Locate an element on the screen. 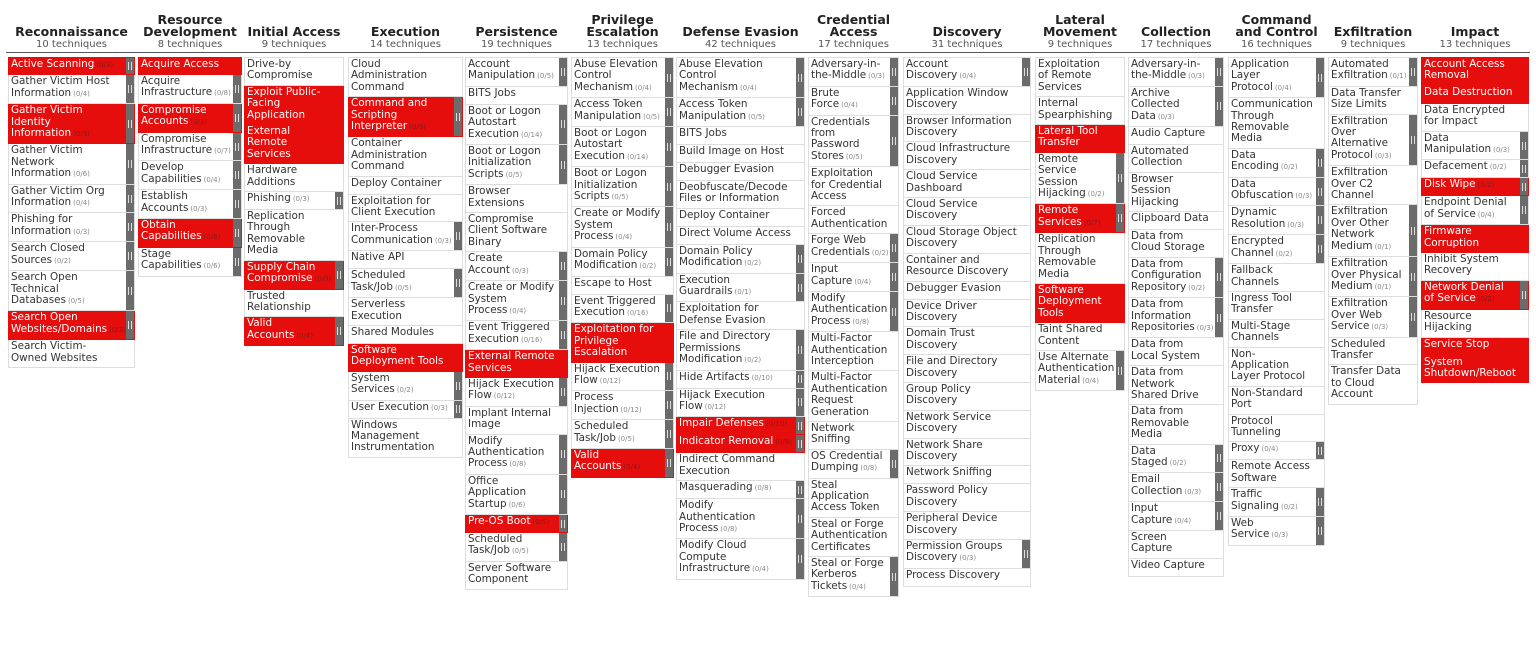  technique-cell: Communication Through Removable Media is located at coordinates (1276, 123).